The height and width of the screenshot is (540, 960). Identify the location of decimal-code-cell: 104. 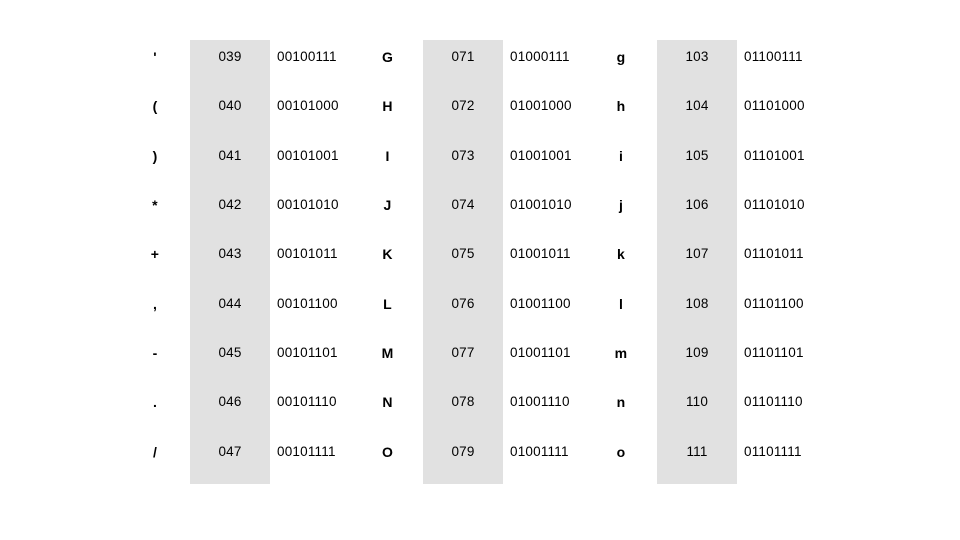
(697, 114).